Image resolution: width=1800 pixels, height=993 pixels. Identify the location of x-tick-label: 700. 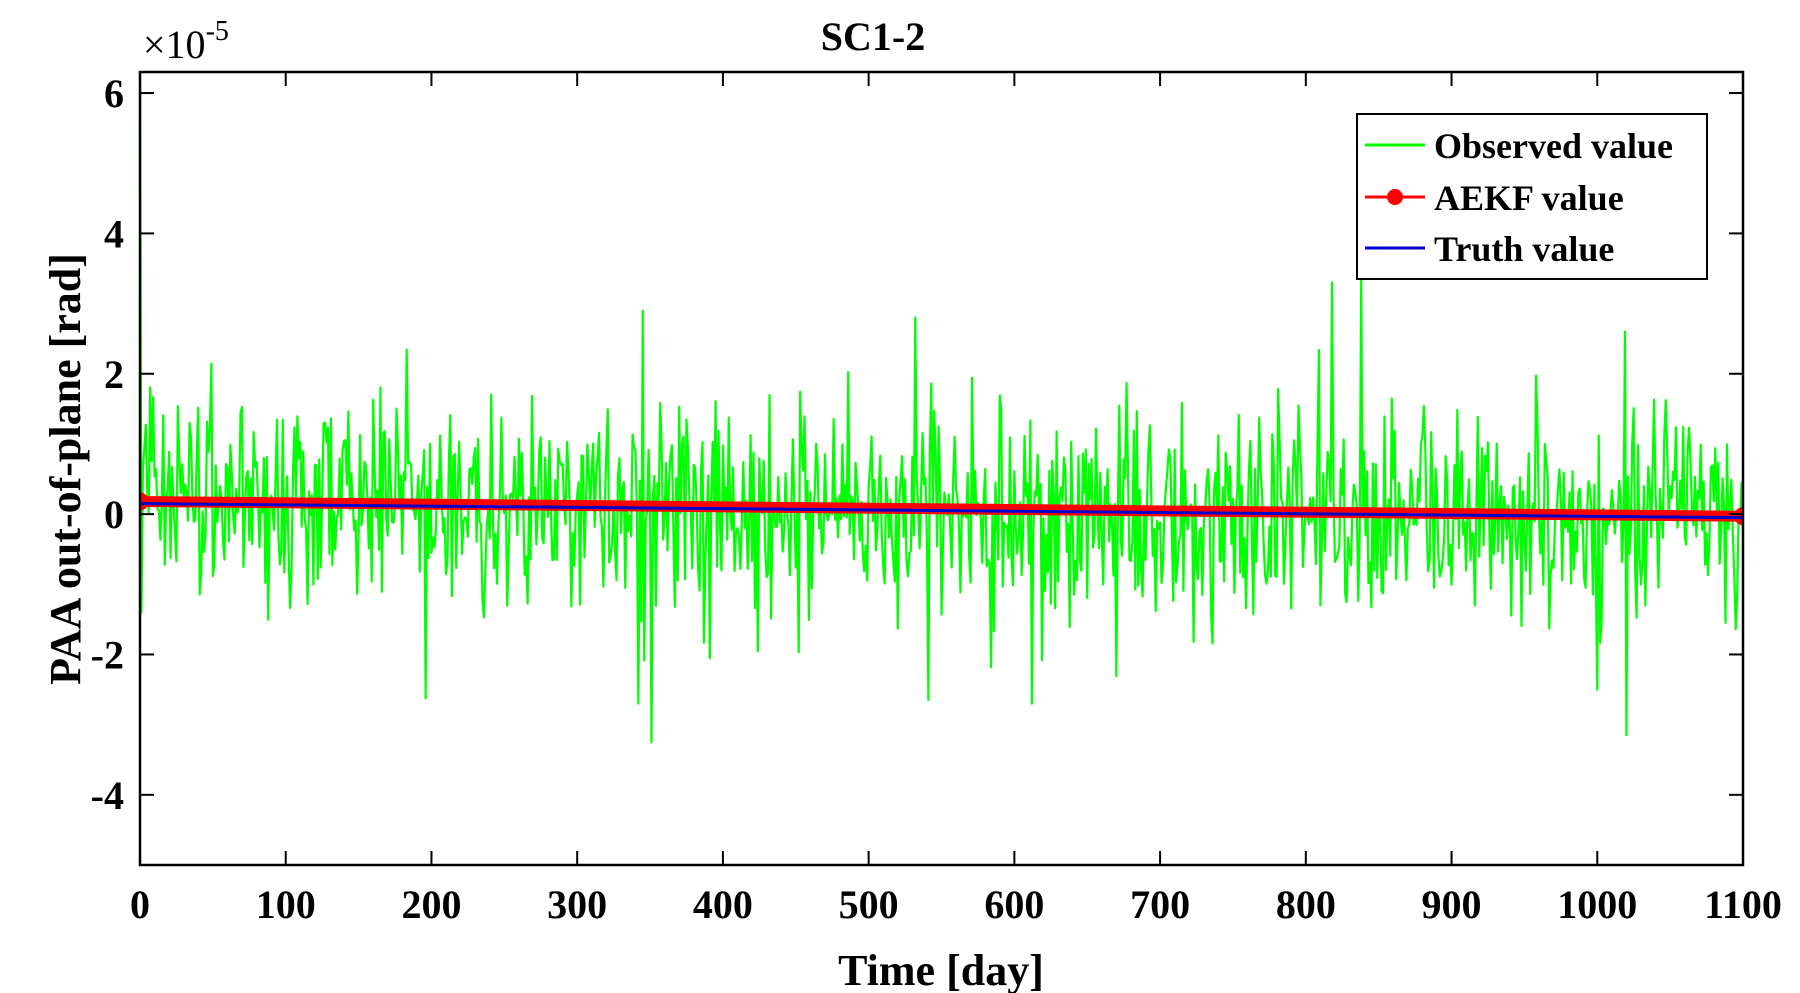
(1160, 904).